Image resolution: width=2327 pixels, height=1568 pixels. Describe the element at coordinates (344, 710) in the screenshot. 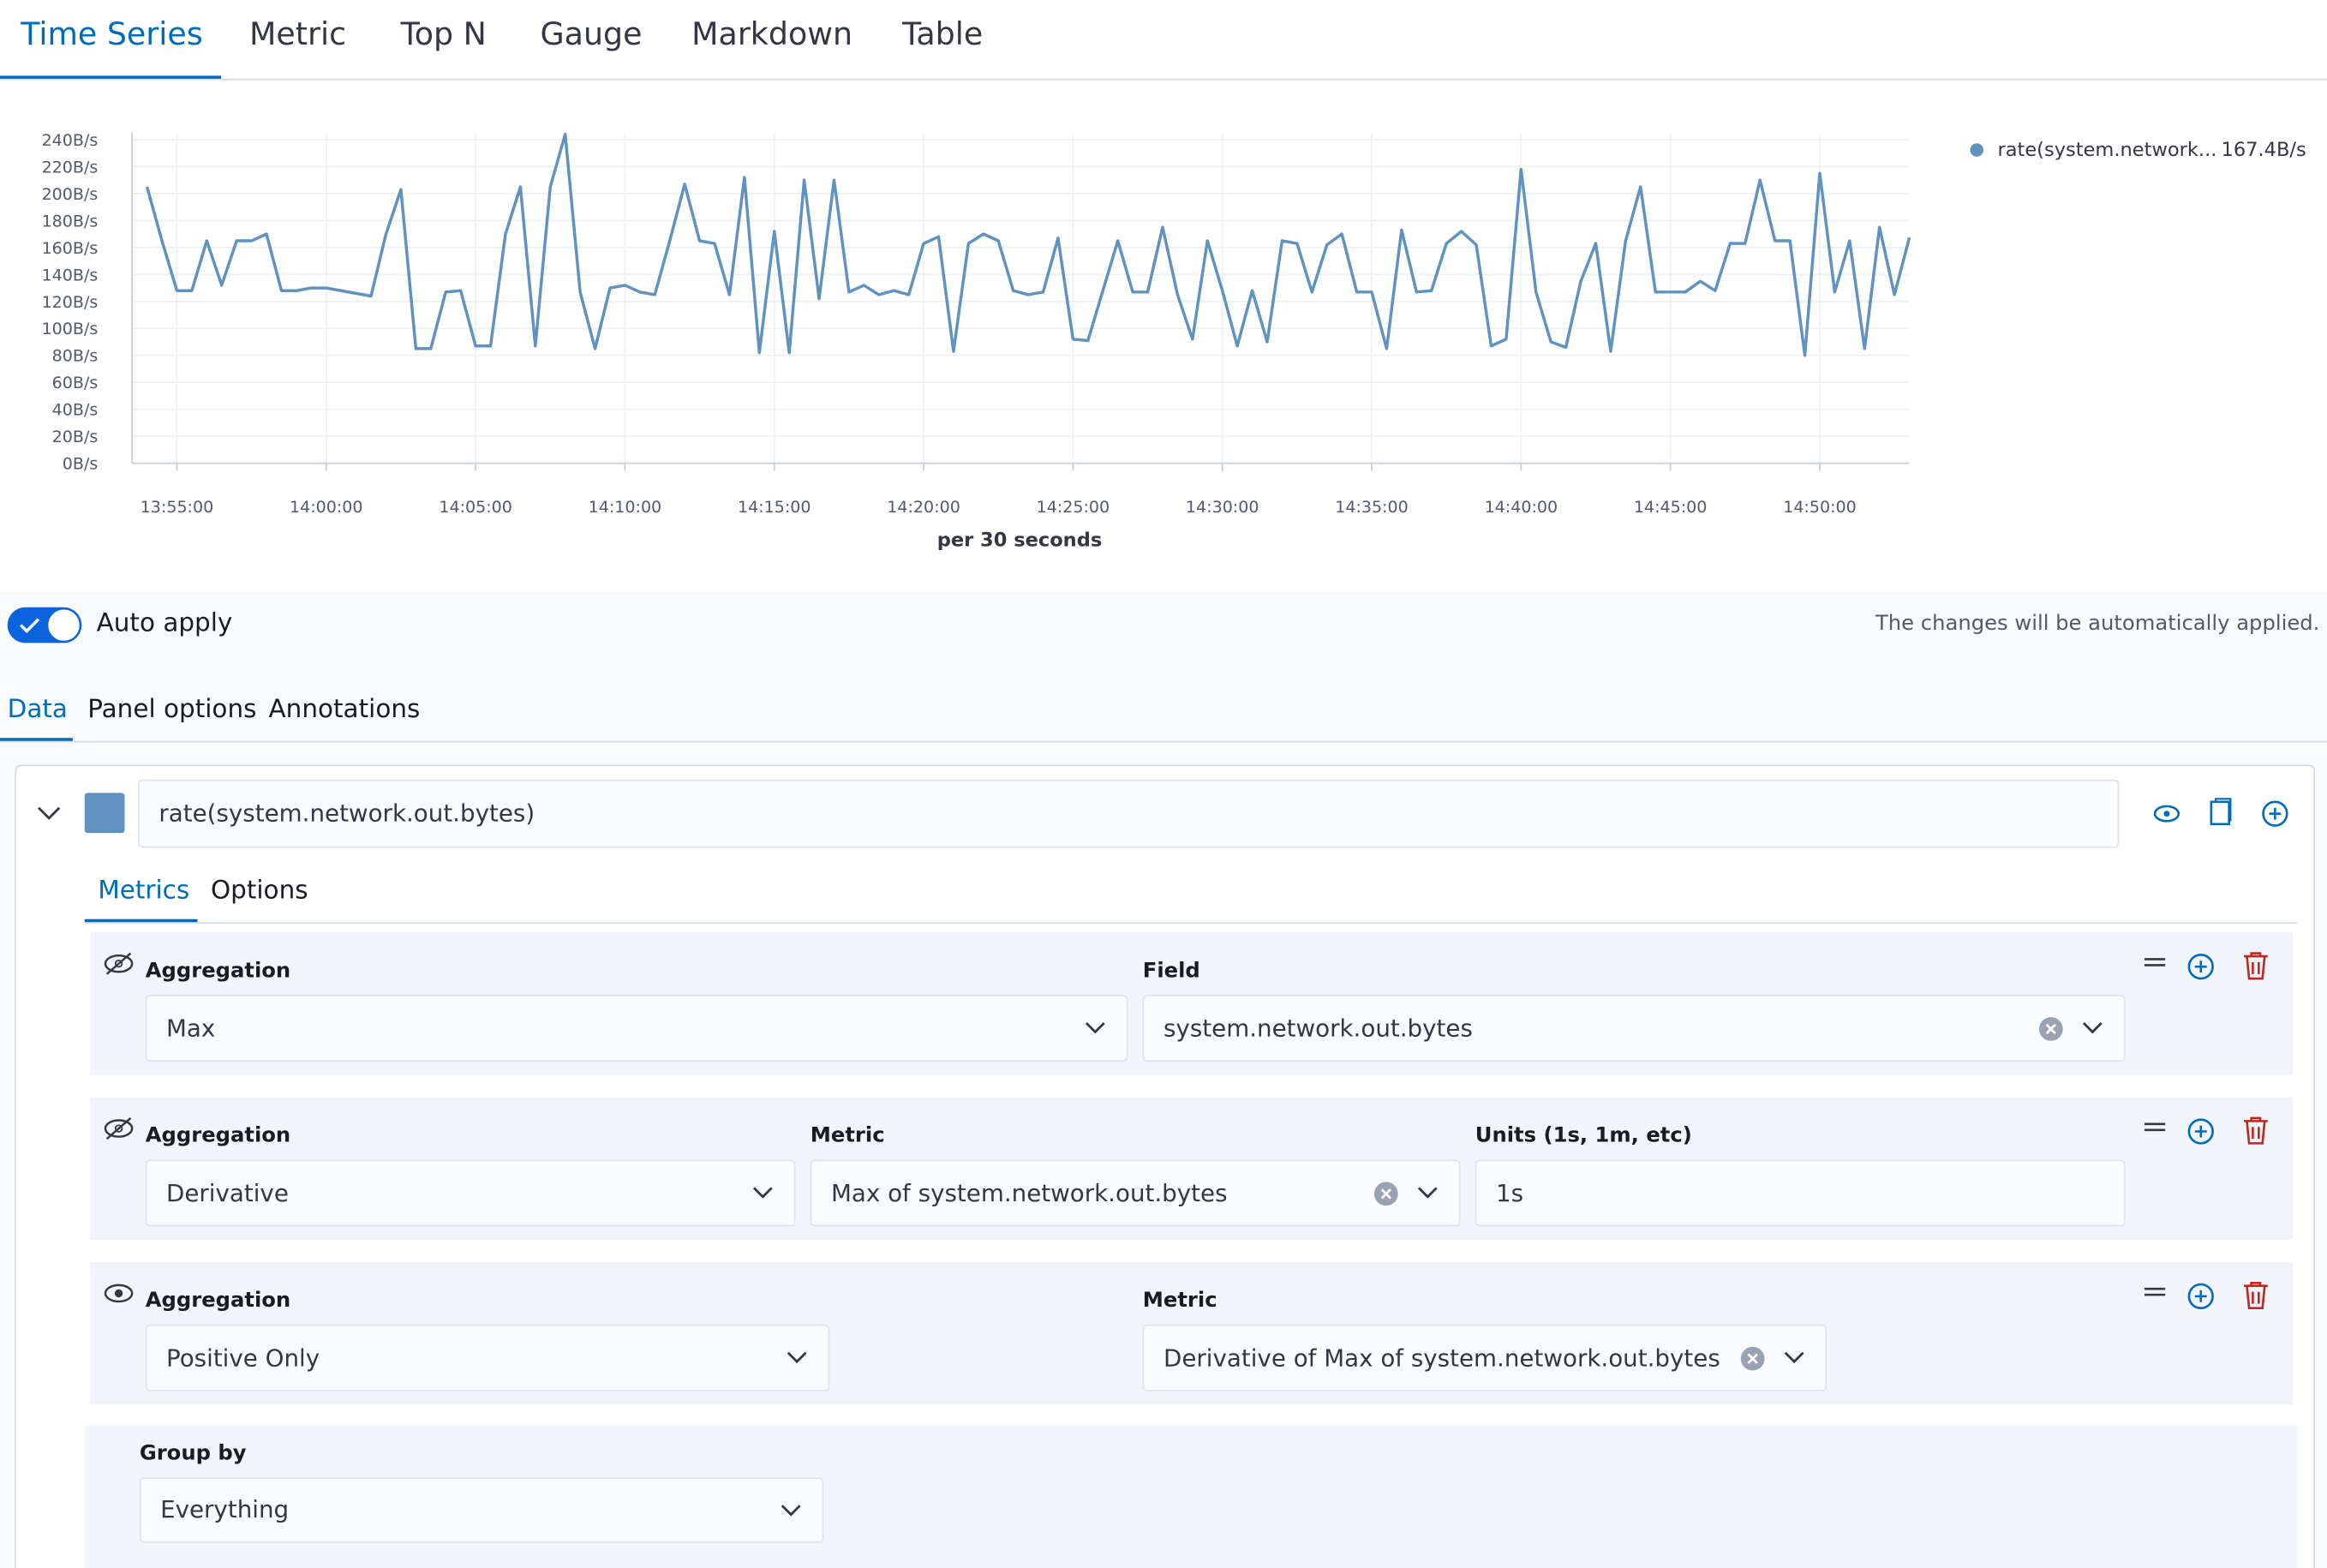

I see `editor-tab: Annotations` at that location.